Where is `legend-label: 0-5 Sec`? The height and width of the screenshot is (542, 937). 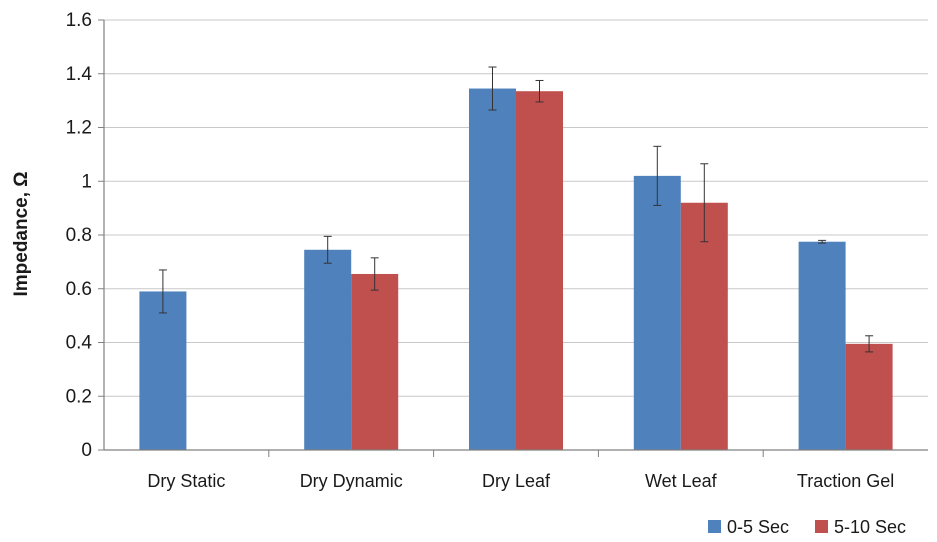 legend-label: 0-5 Sec is located at coordinates (758, 527).